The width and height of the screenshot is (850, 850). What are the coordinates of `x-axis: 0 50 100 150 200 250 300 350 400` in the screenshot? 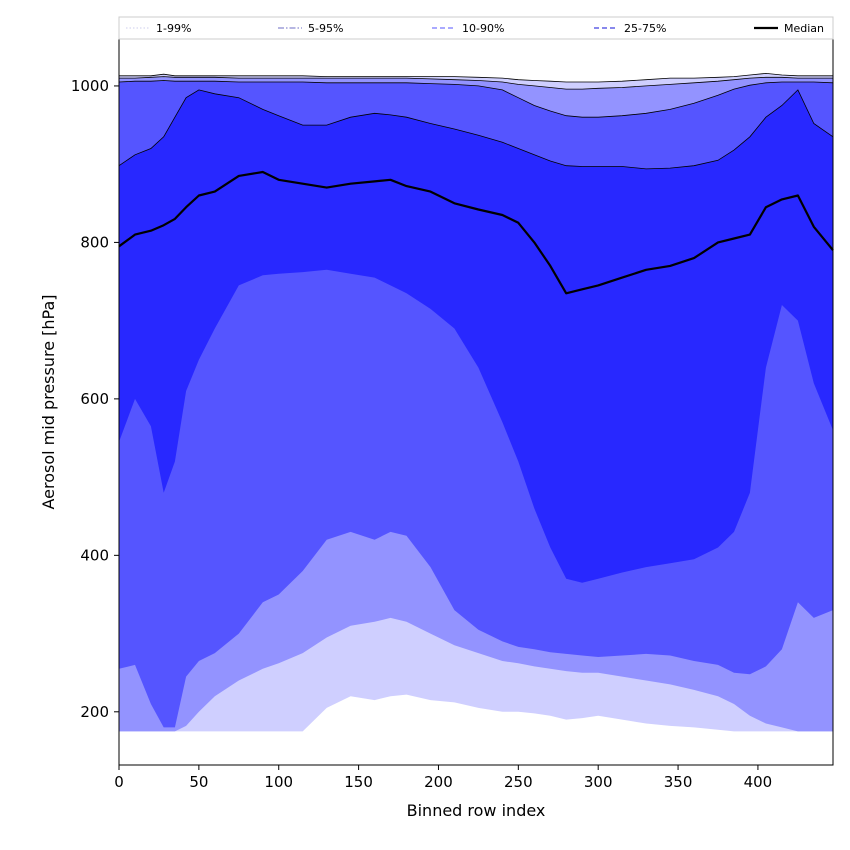 It's located at (443, 778).